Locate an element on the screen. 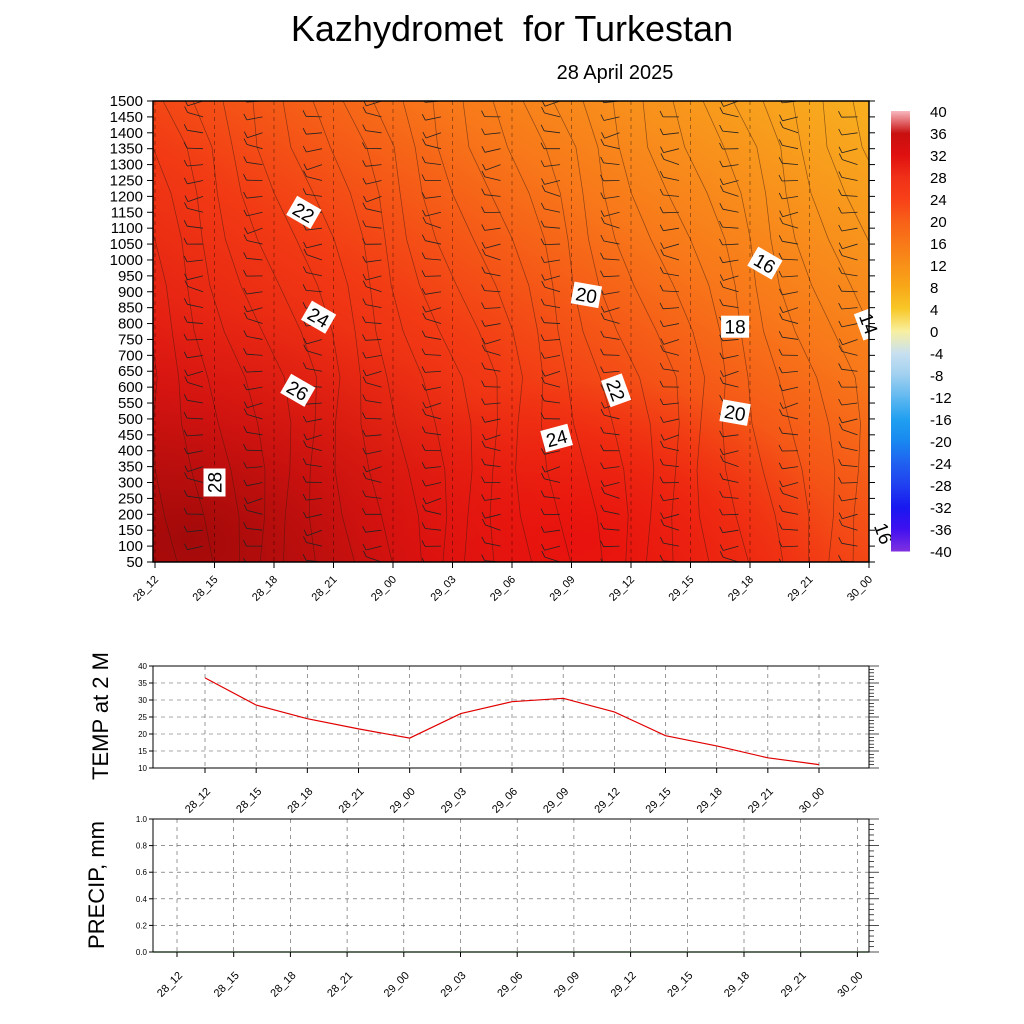 This screenshot has height=1024, width=1024. contour-label-box is located at coordinates (765, 263).